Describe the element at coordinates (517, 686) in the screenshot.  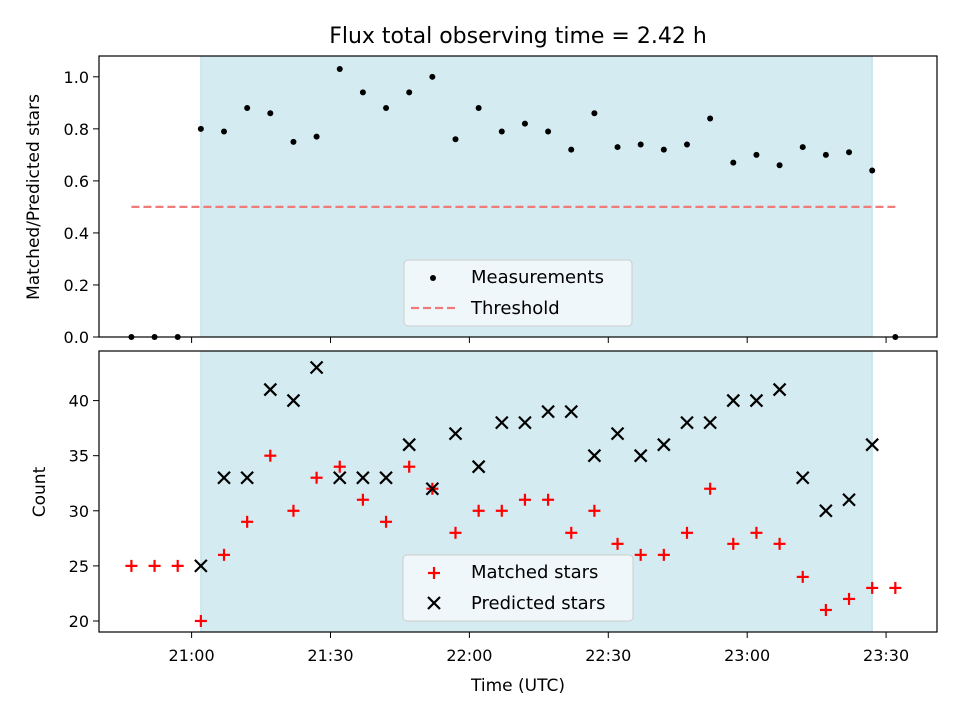
I see `x-axis-label: Time (UTC)` at that location.